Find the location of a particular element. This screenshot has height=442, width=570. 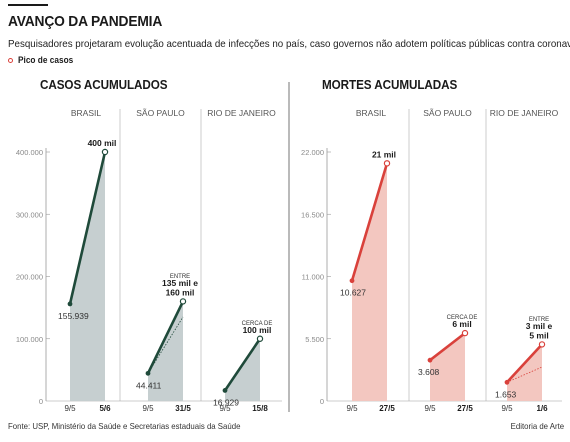

casos-y-tick-label: 100.000 is located at coordinates (29, 339).